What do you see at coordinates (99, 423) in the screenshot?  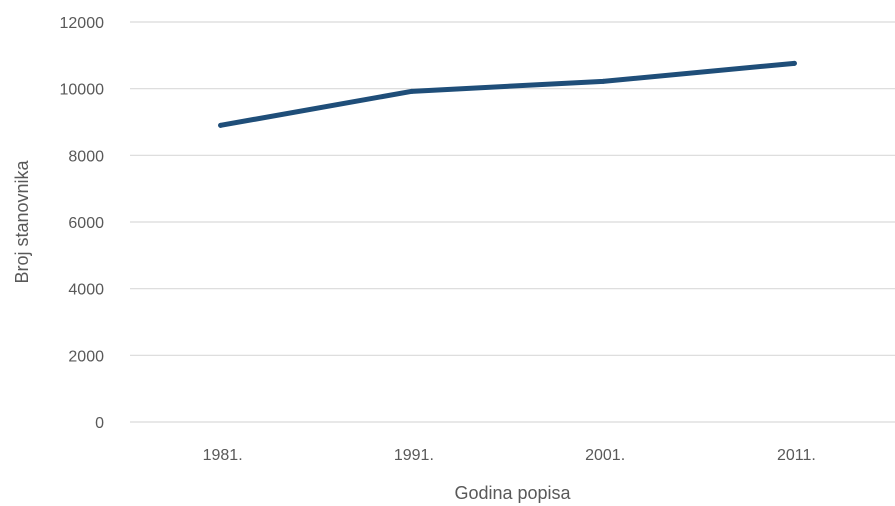 I see `y-tick-label: 0` at bounding box center [99, 423].